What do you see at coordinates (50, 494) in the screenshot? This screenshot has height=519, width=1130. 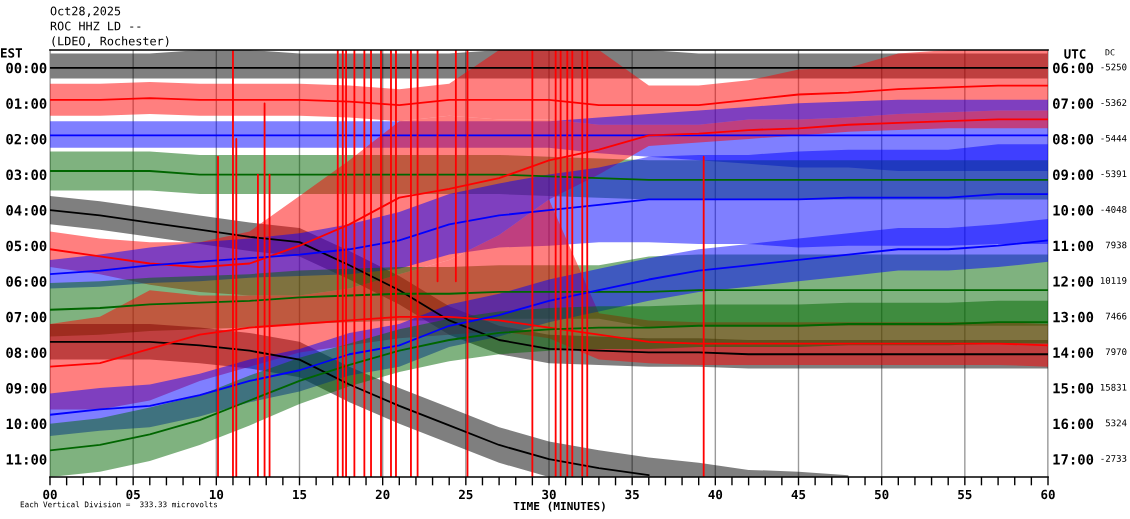 I see `x-tick-label: 00` at bounding box center [50, 494].